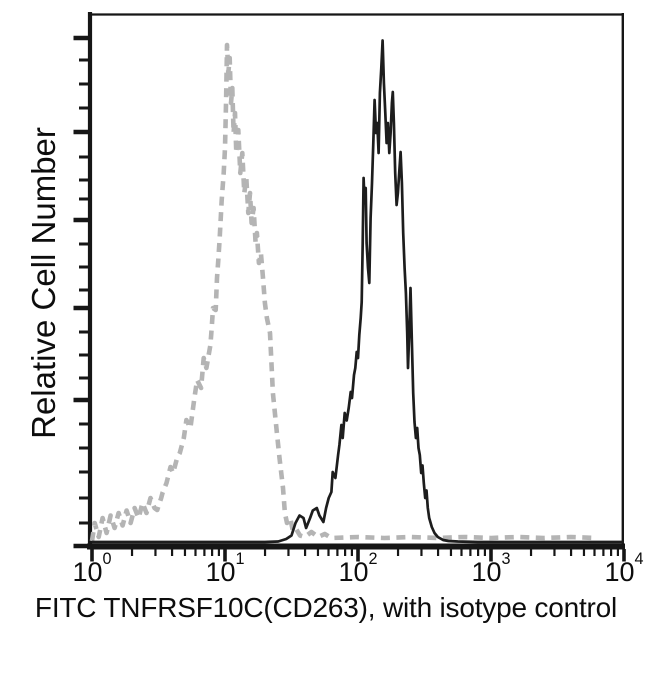 This screenshot has height=680, width=650. Describe the element at coordinates (639, 558) in the screenshot. I see `x-tick-label-exponent: 4` at that location.